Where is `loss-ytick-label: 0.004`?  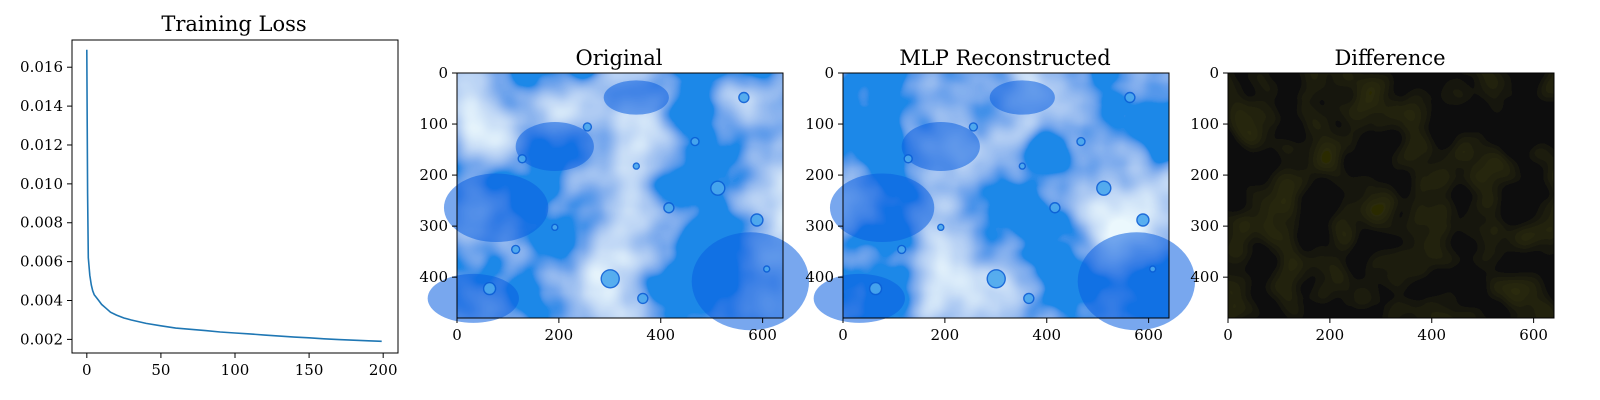 loss-ytick-label: 0.004 is located at coordinates (41, 301).